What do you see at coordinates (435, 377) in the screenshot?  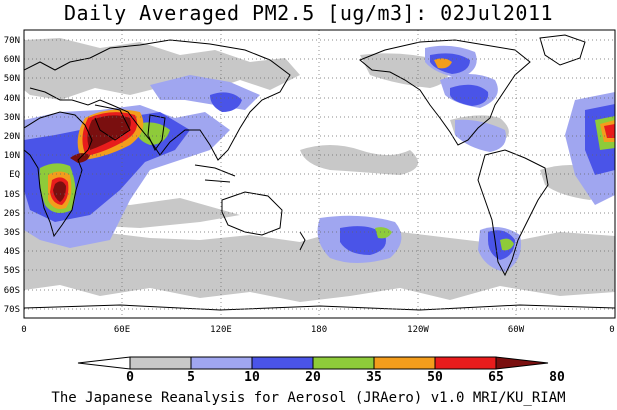 I see `colorbar-label: 50` at bounding box center [435, 377].